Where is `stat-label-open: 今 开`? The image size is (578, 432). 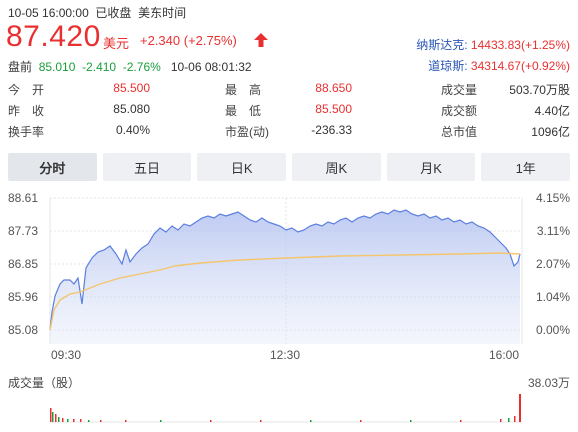
stat-label-open: 今 开 is located at coordinates (26, 90).